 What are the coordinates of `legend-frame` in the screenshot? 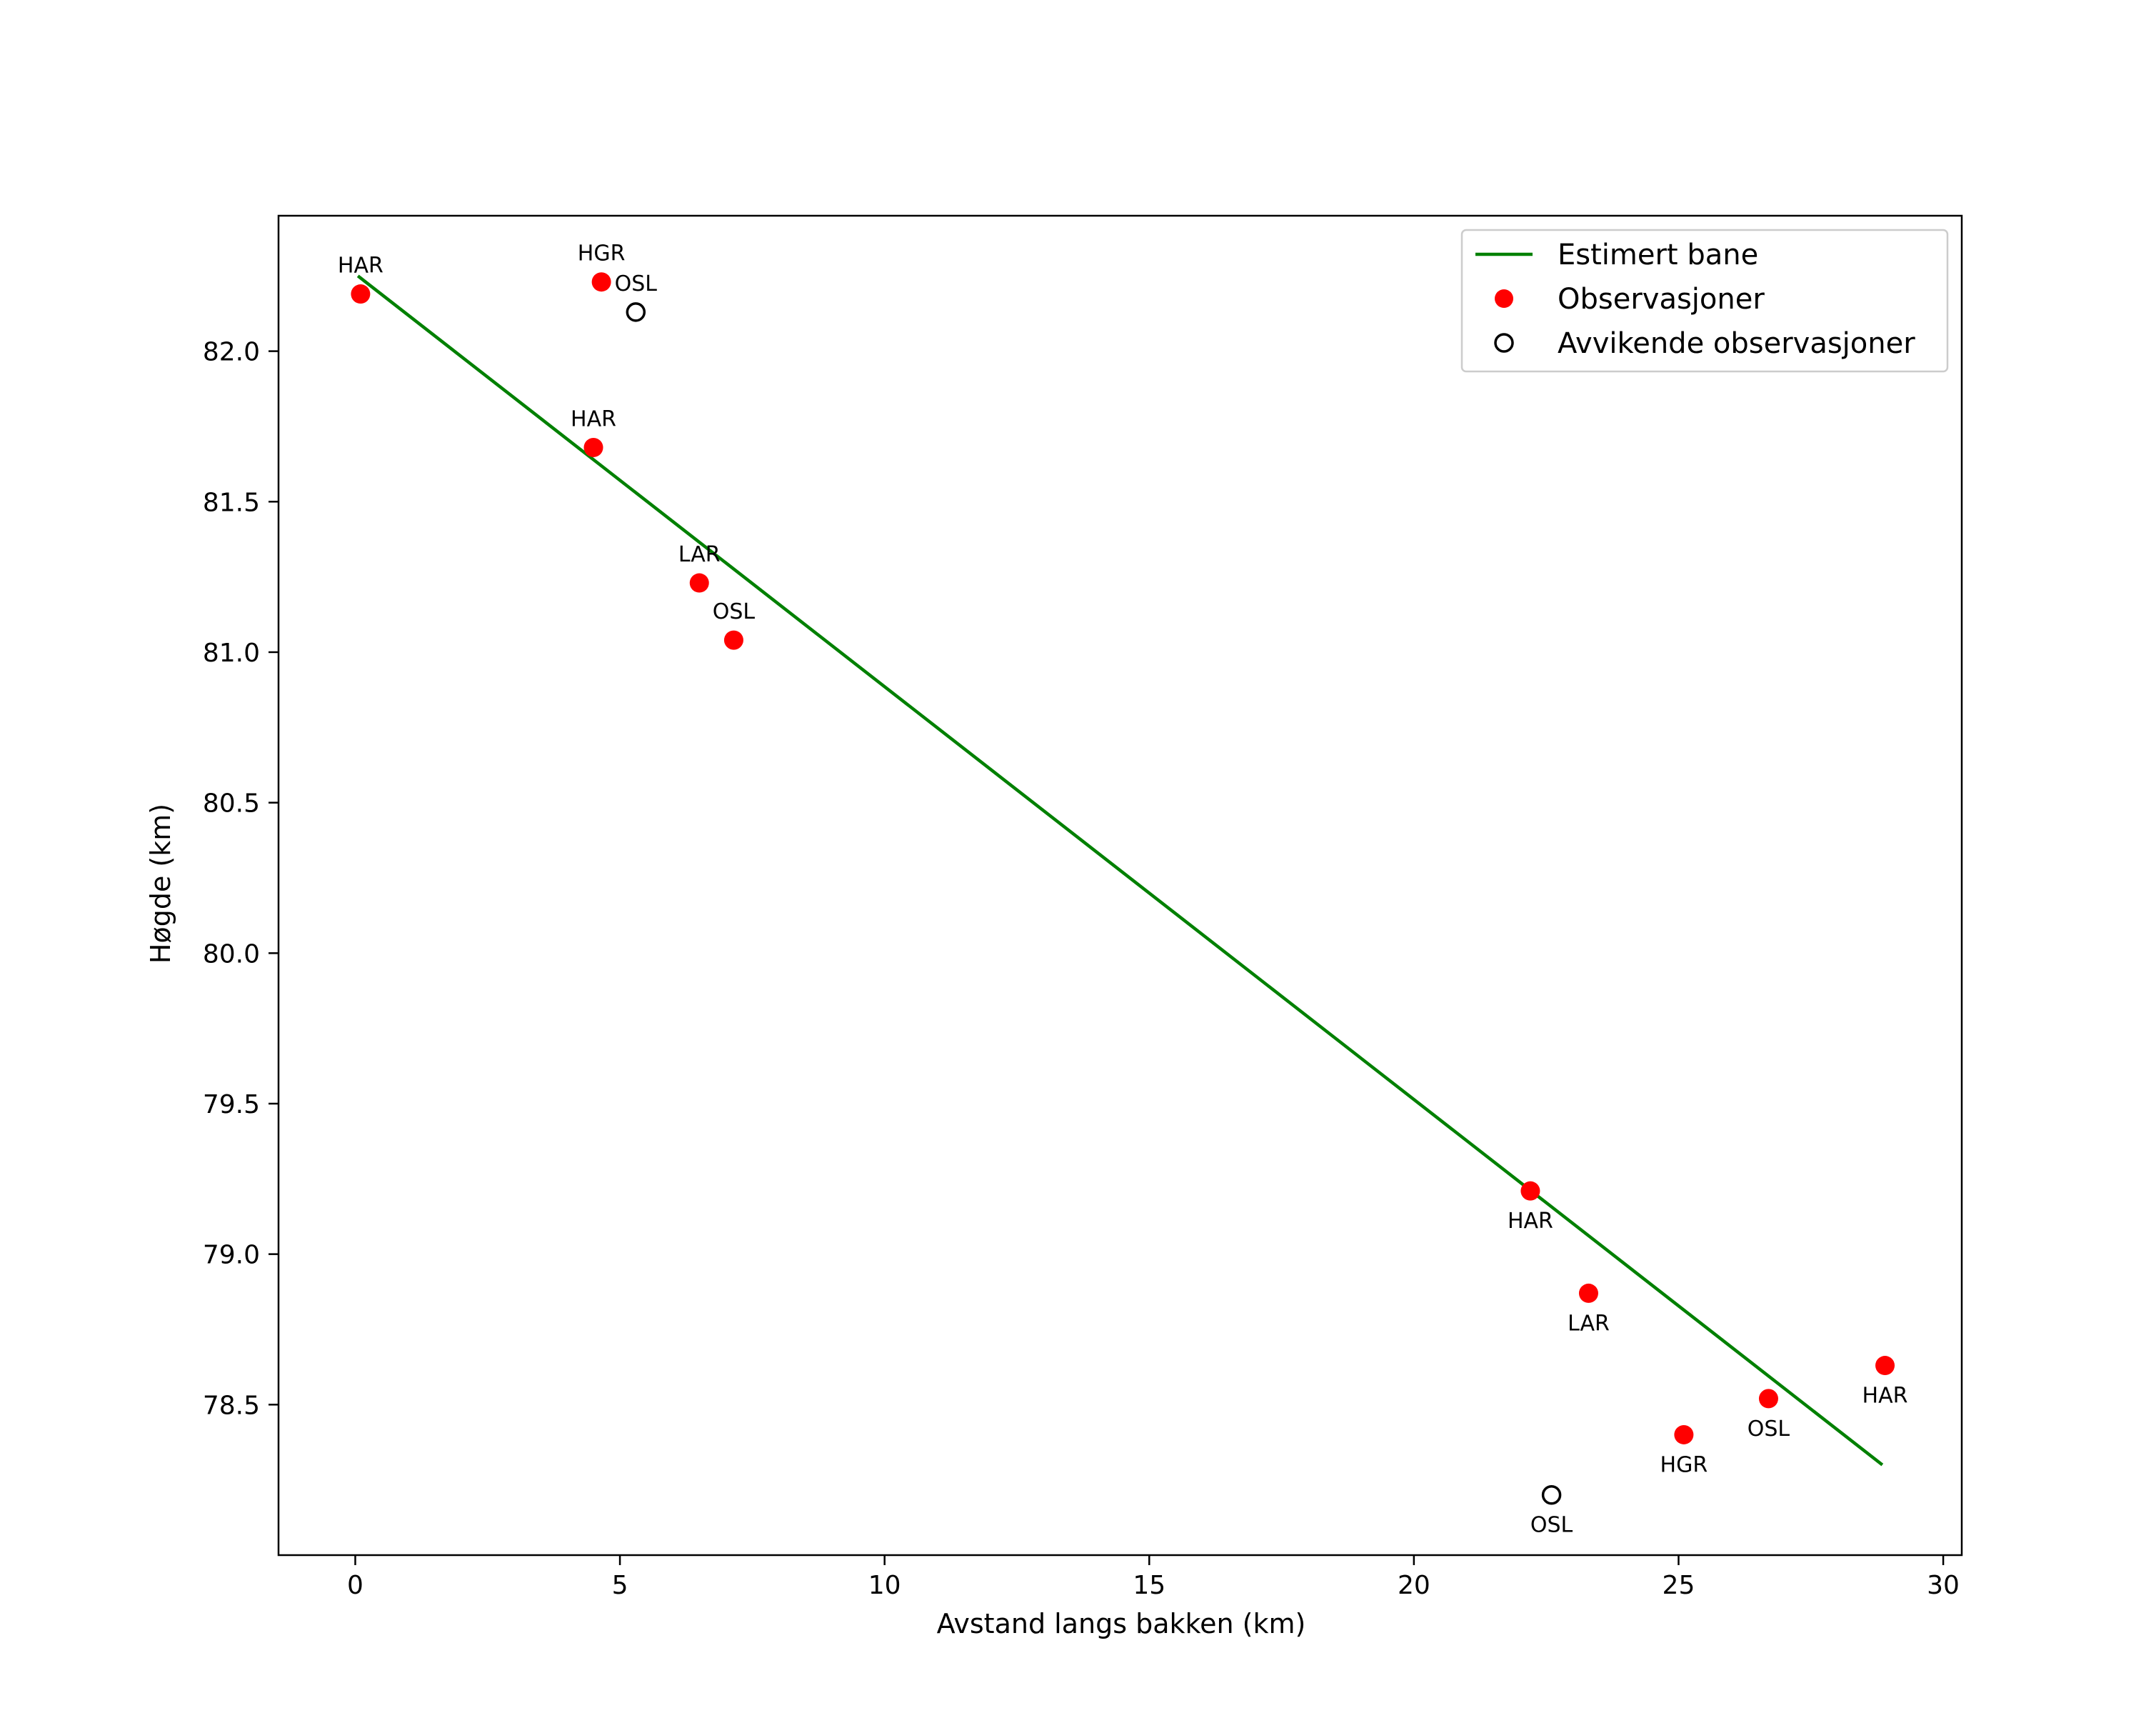 It's located at (1705, 301).